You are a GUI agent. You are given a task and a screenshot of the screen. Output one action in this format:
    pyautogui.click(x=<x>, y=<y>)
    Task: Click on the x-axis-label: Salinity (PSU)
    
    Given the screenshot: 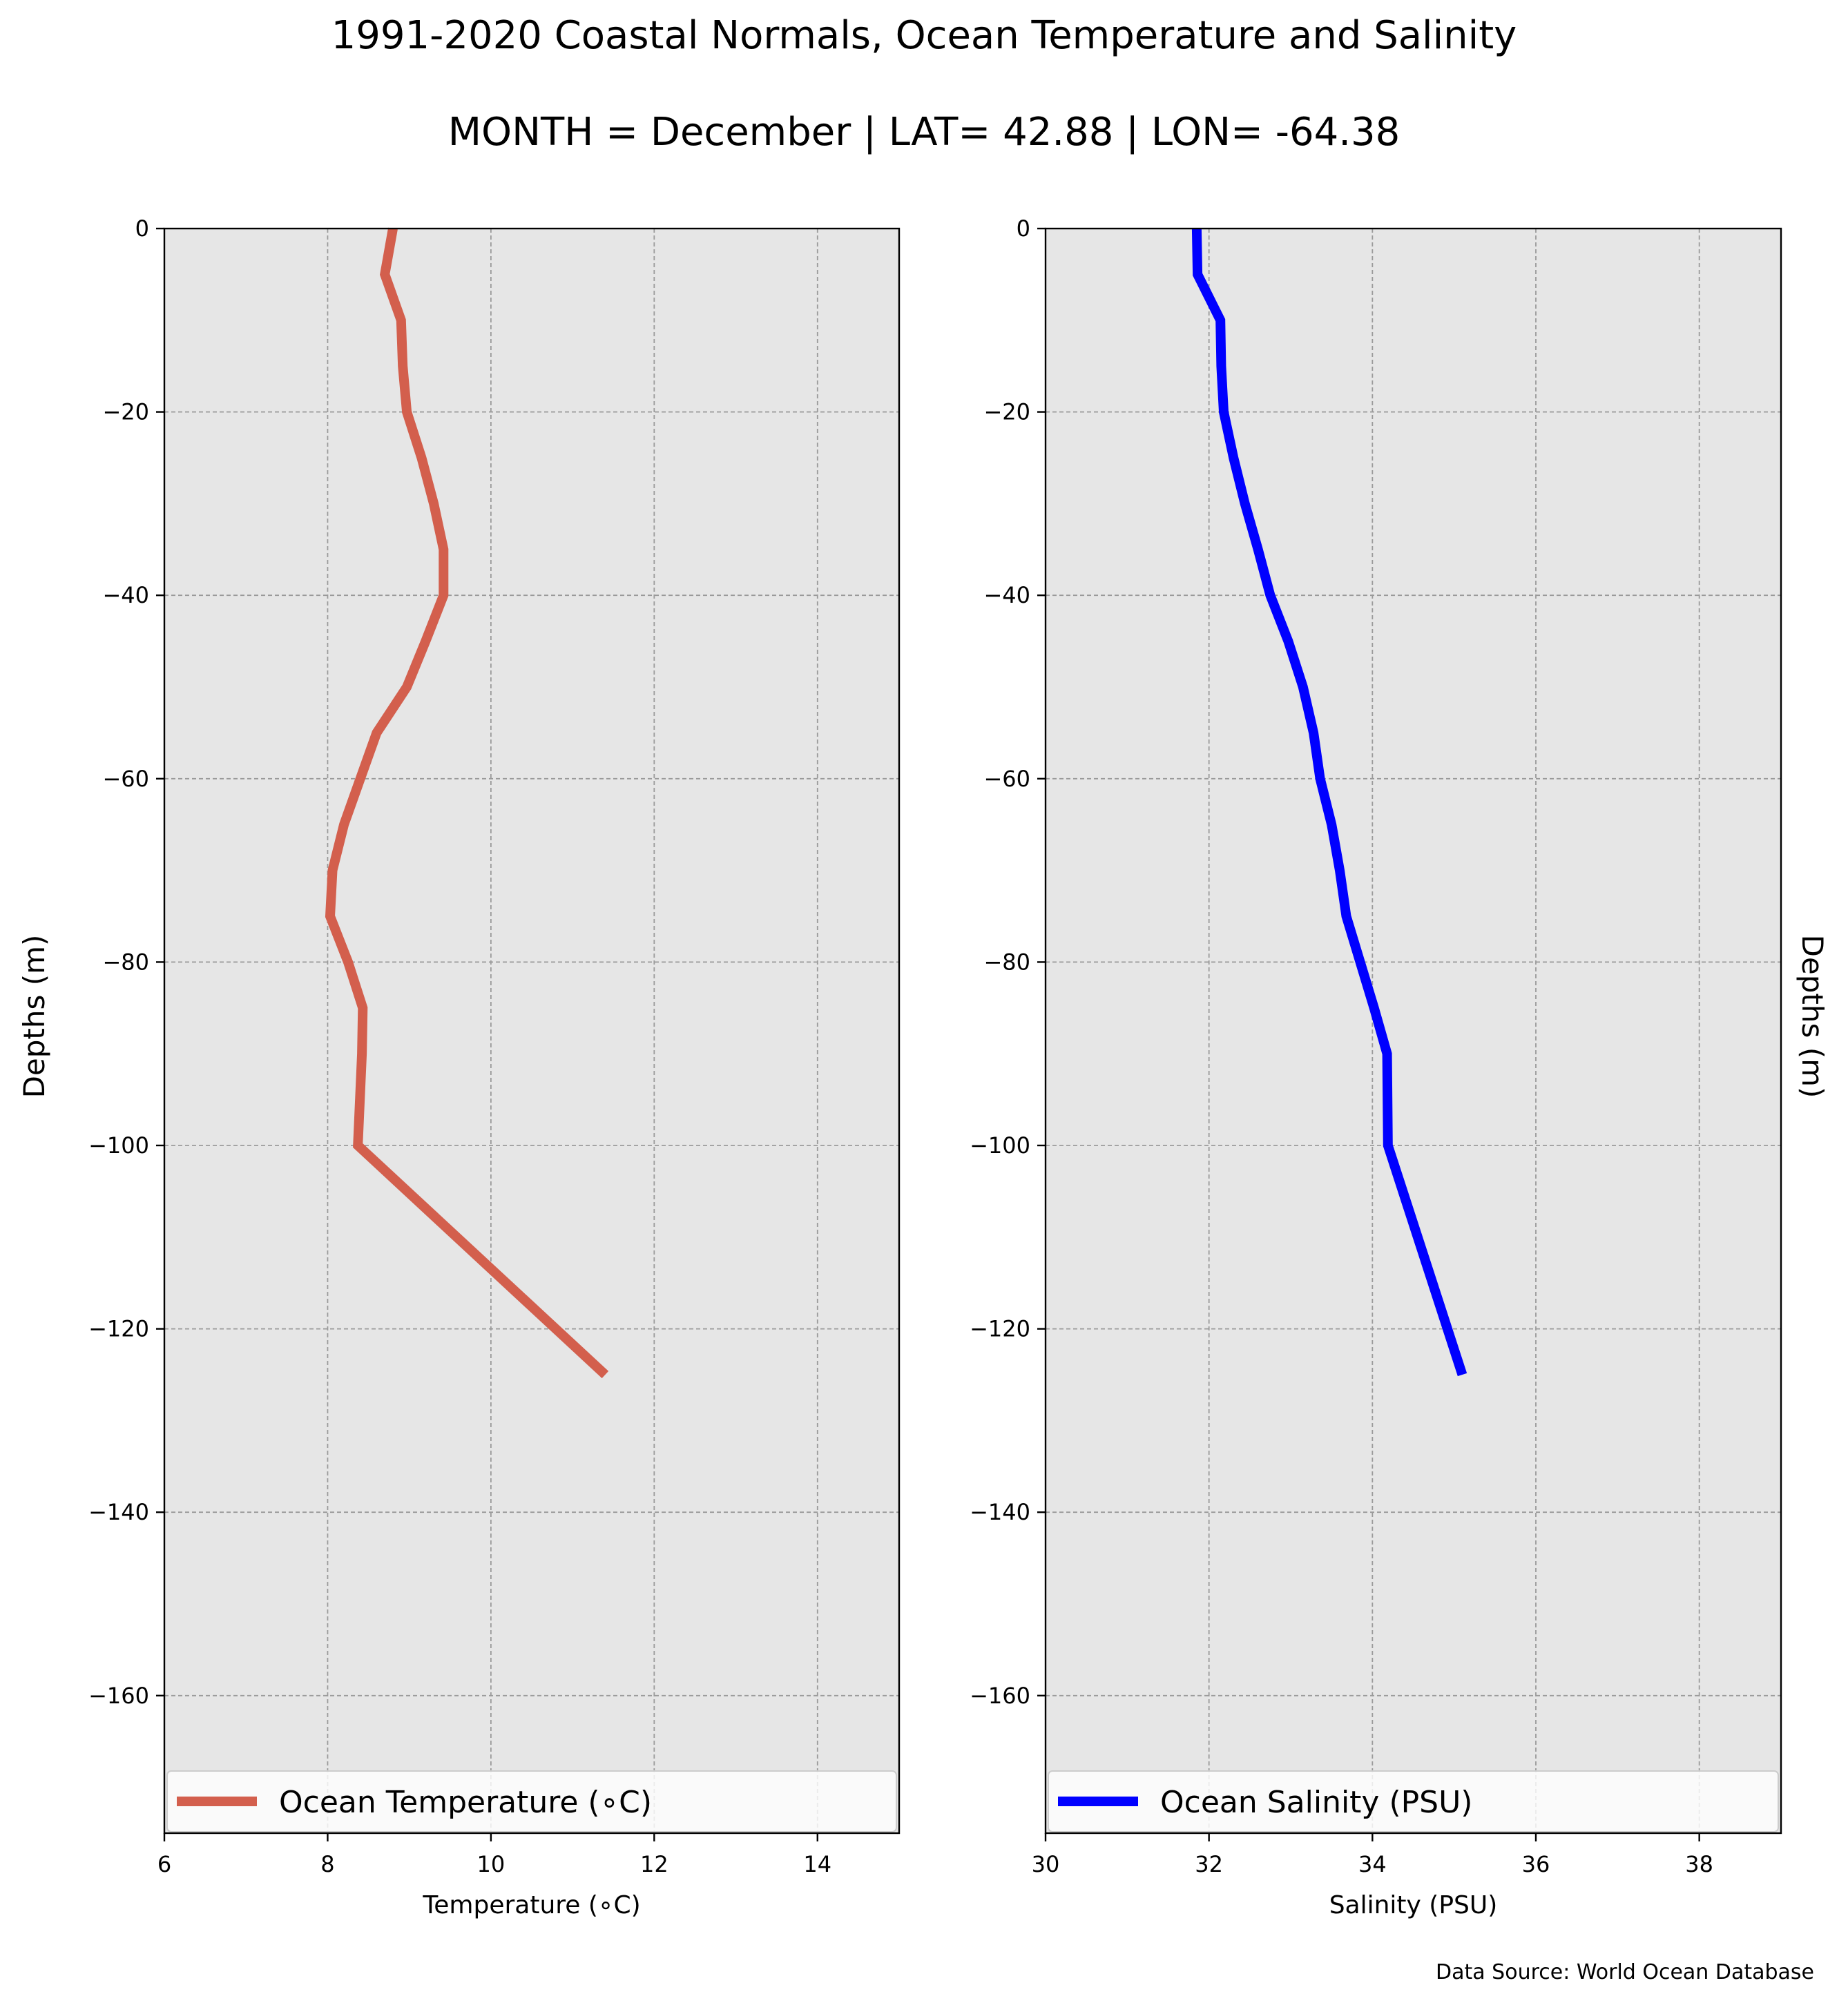 What is the action you would take?
    pyautogui.click(x=1413, y=1905)
    